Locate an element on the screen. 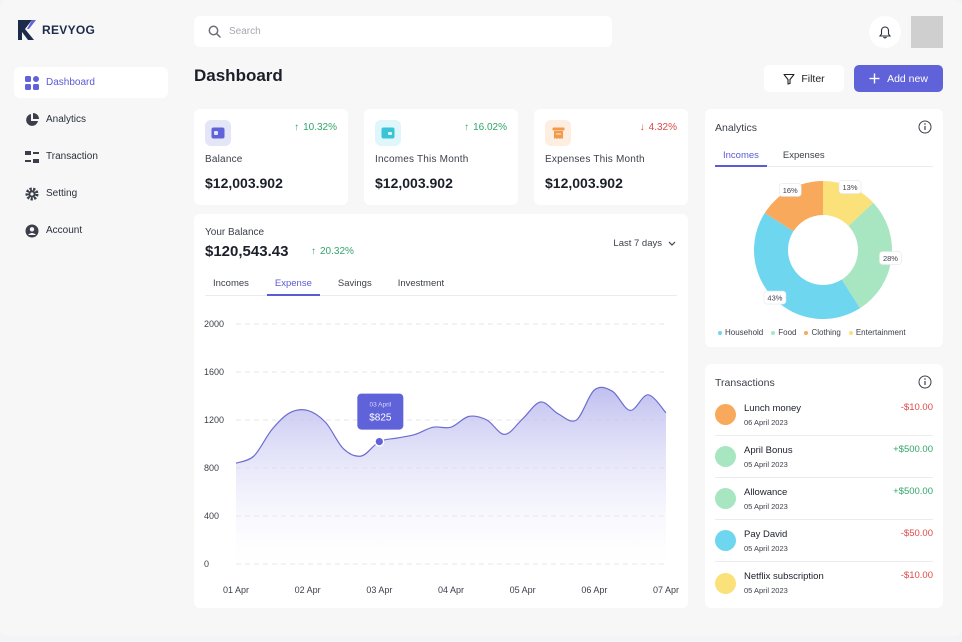  bell-icon is located at coordinates (885, 31).